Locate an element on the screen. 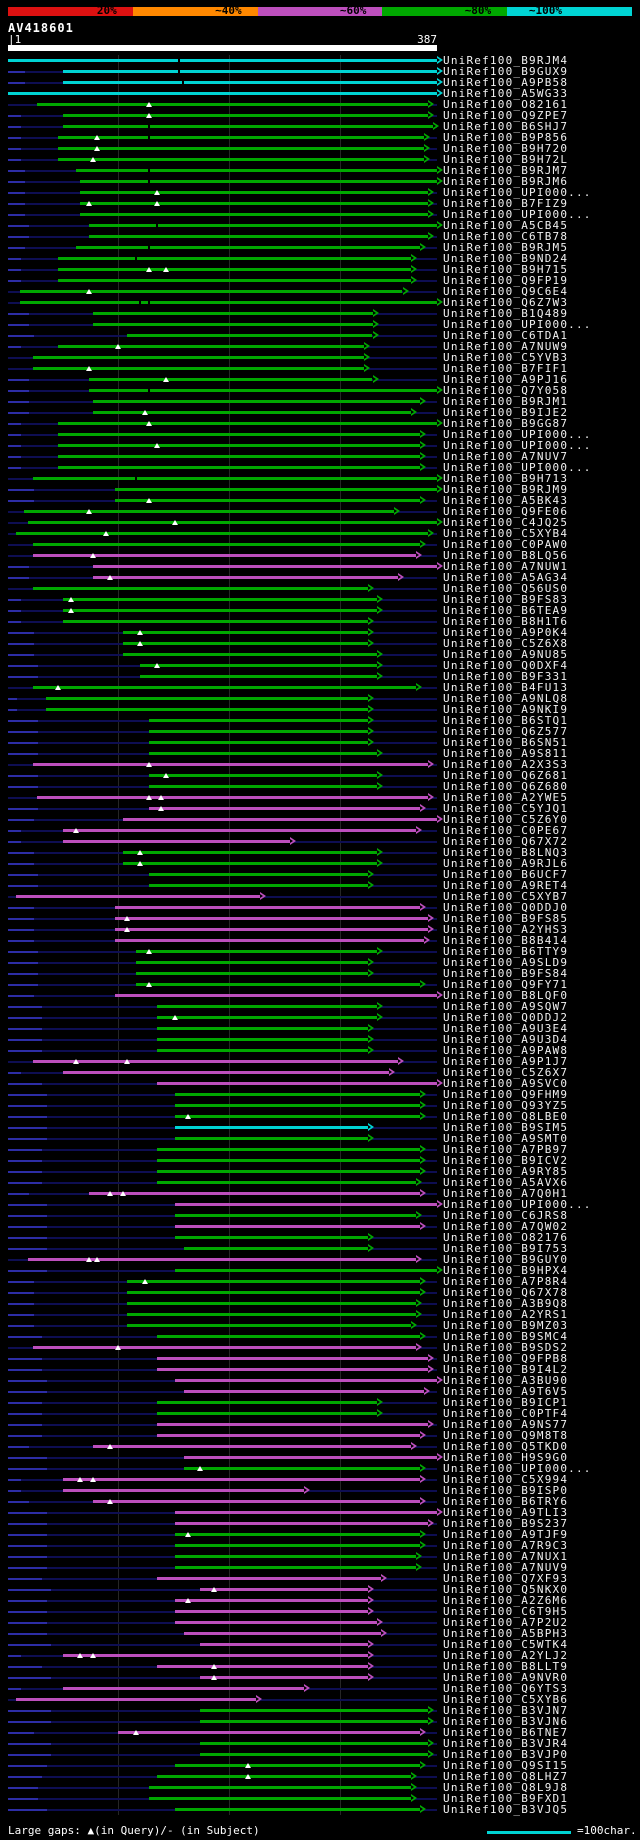 This screenshot has height=1840, width=640. hit-label: UniRef100_B6SHJ7 is located at coordinates (506, 126).